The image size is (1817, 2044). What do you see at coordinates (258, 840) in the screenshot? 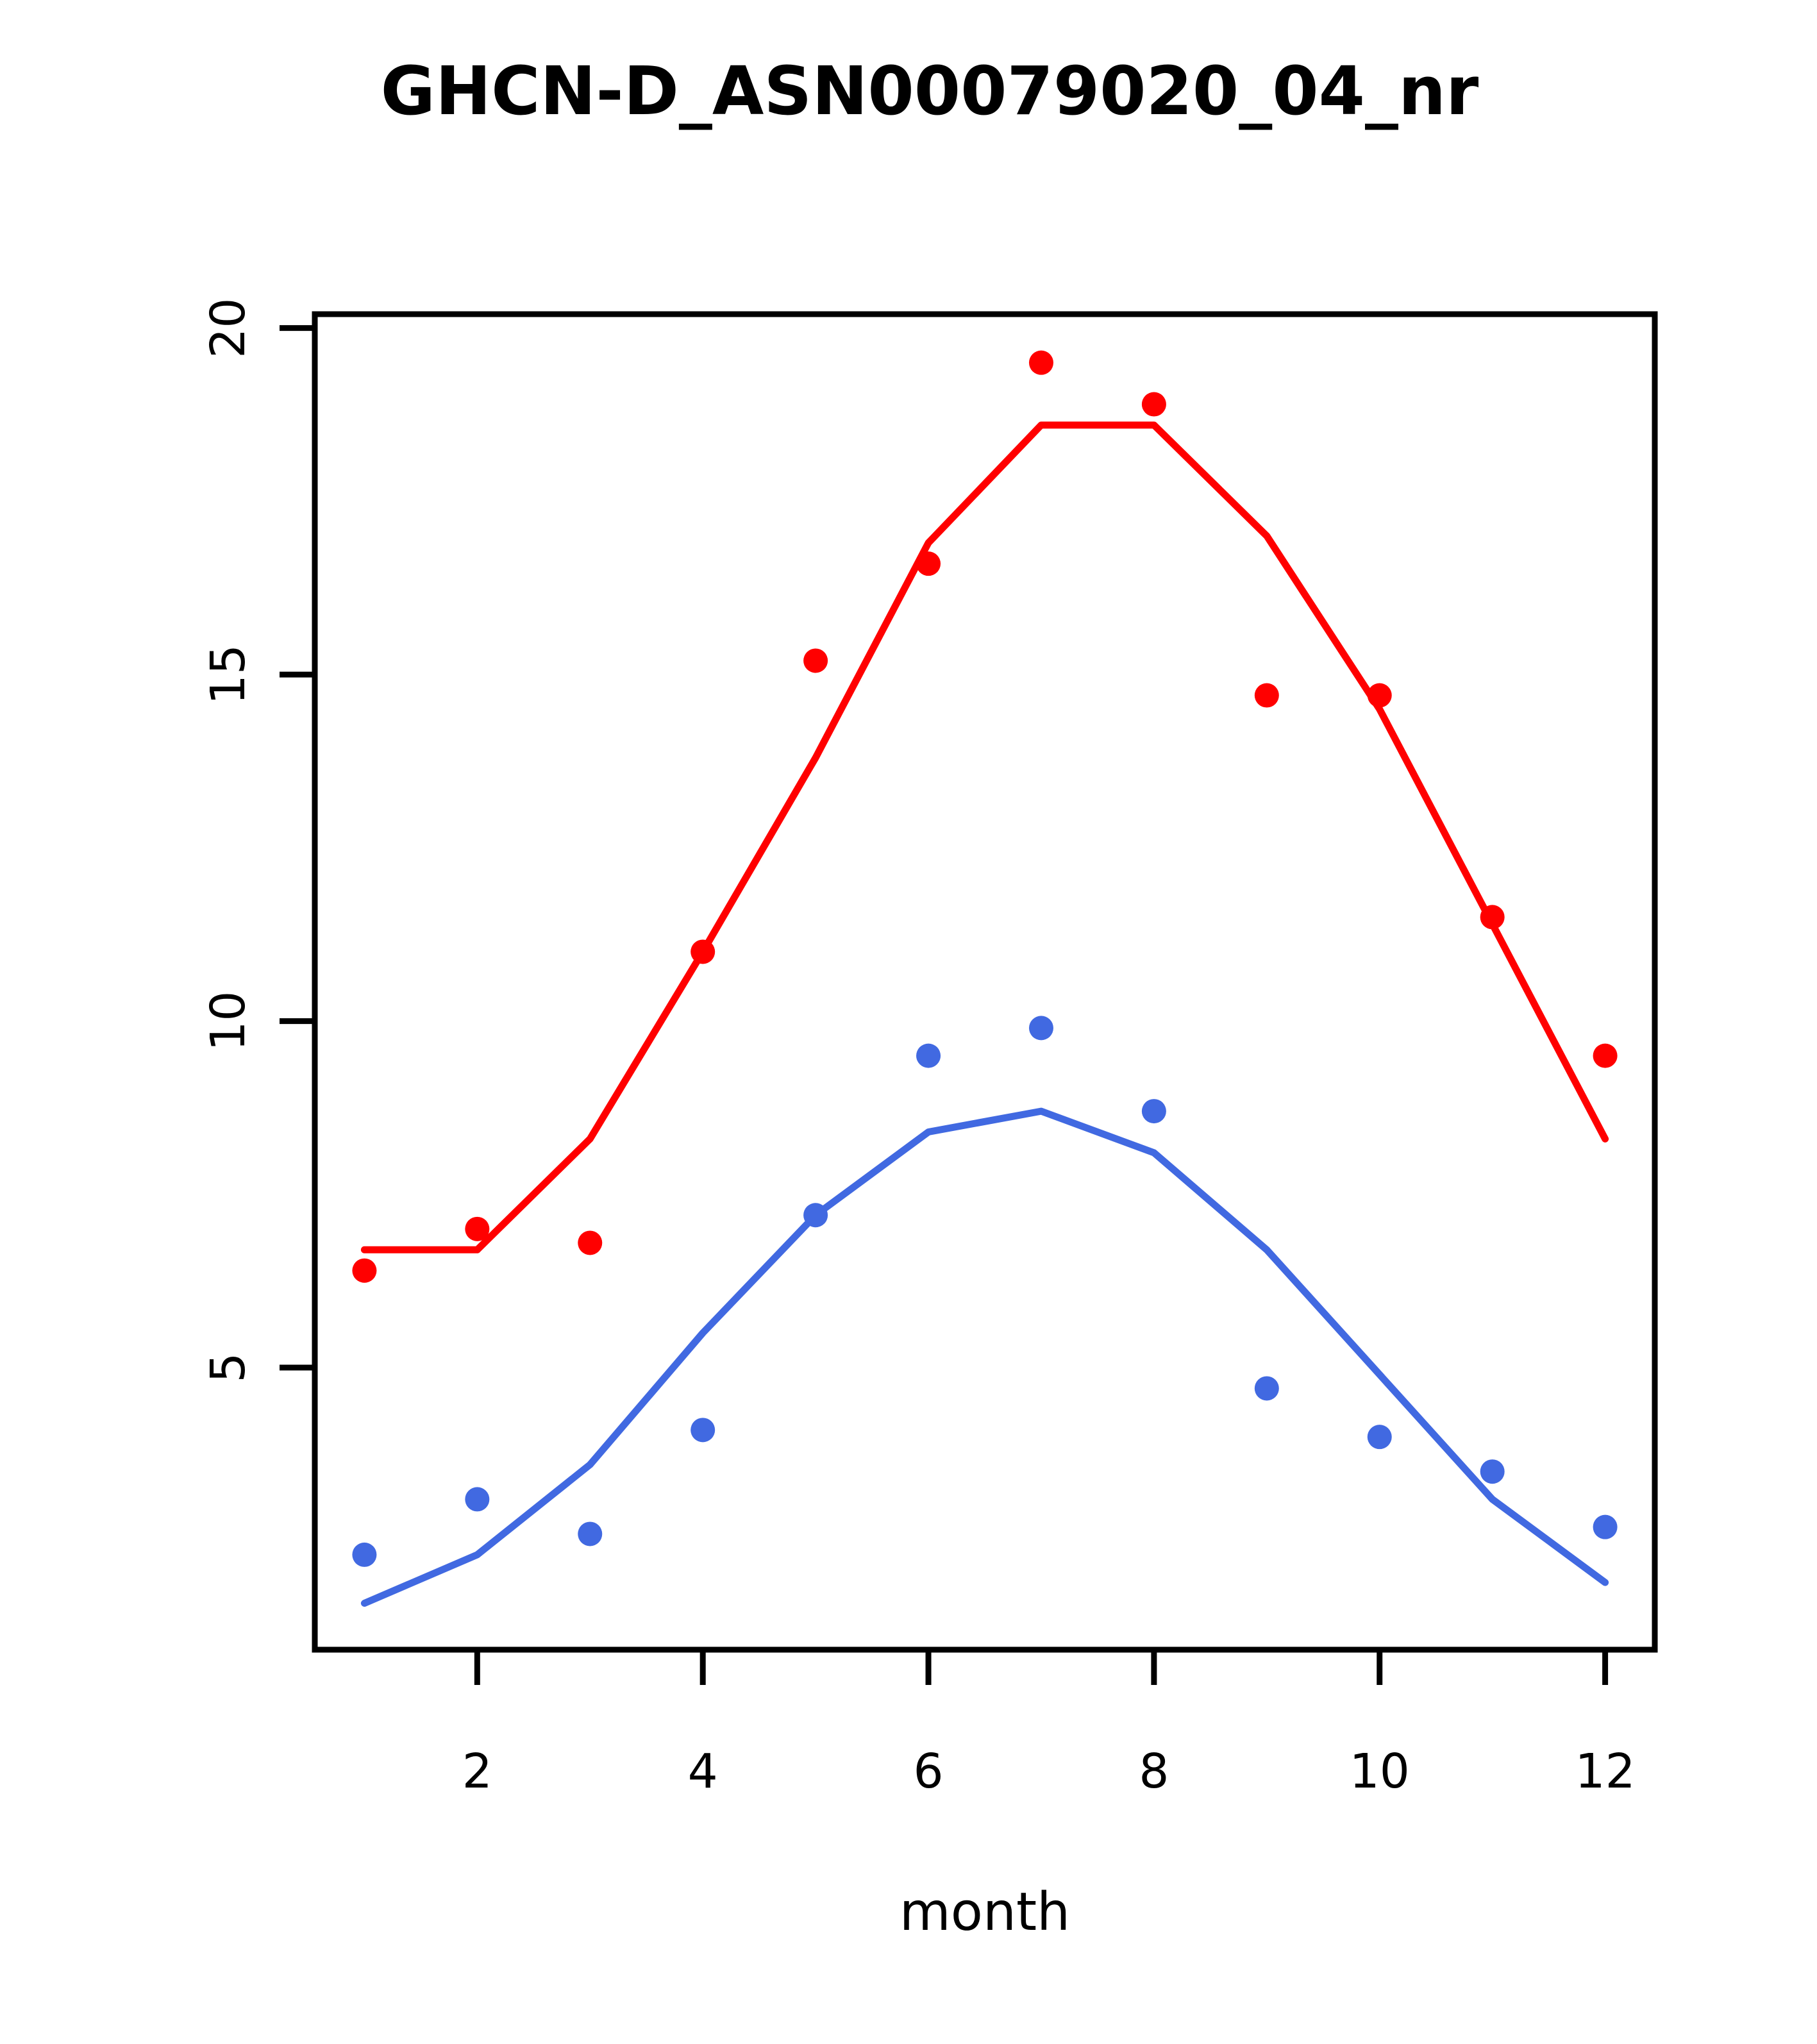
I see `y-axis: 5 10 15 20` at bounding box center [258, 840].